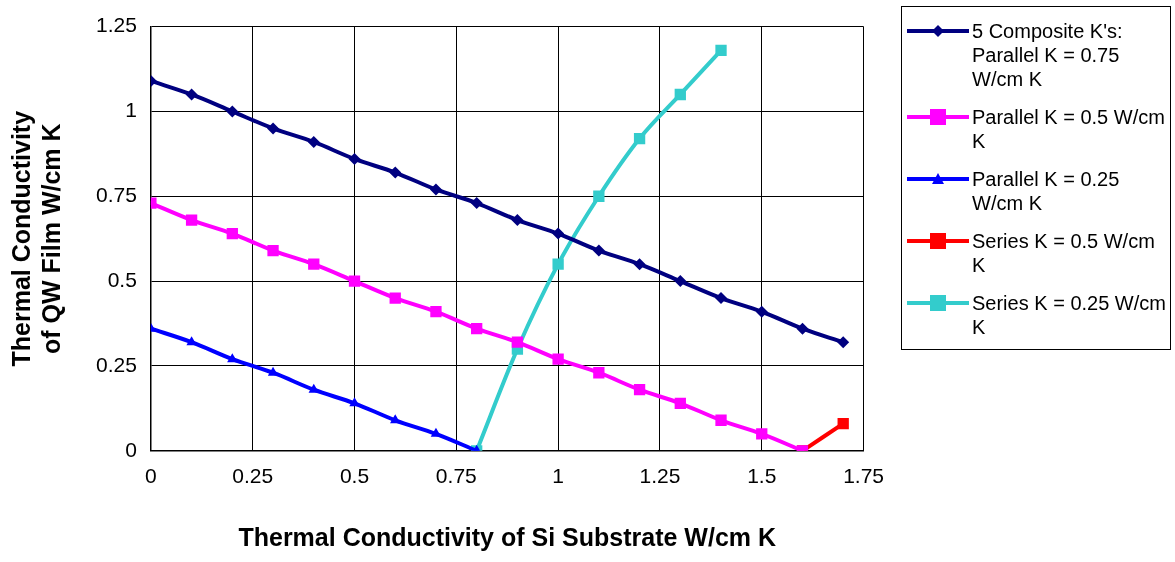 Image resolution: width=1175 pixels, height=562 pixels. I want to click on y-tick-label: 0.5, so click(122, 279).